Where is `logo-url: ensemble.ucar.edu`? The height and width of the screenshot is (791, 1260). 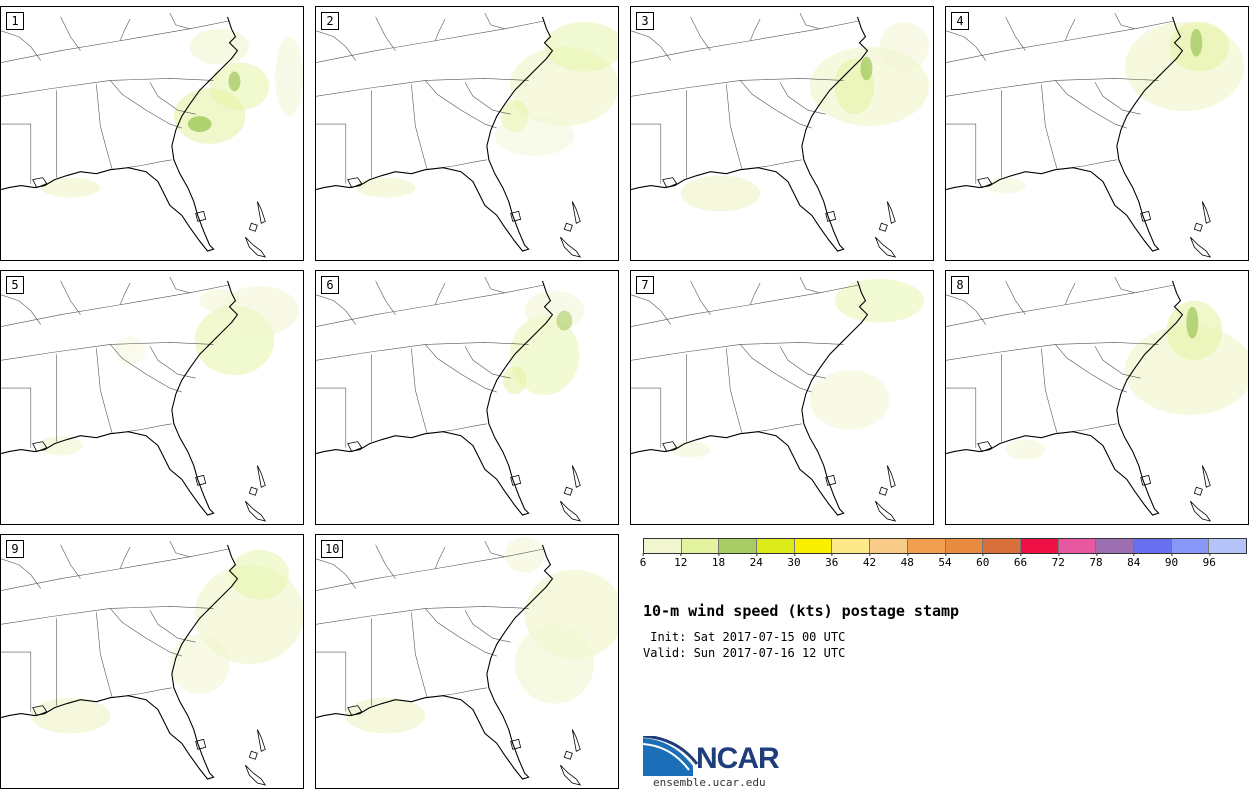
logo-url: ensemble.ucar.edu is located at coordinates (709, 782).